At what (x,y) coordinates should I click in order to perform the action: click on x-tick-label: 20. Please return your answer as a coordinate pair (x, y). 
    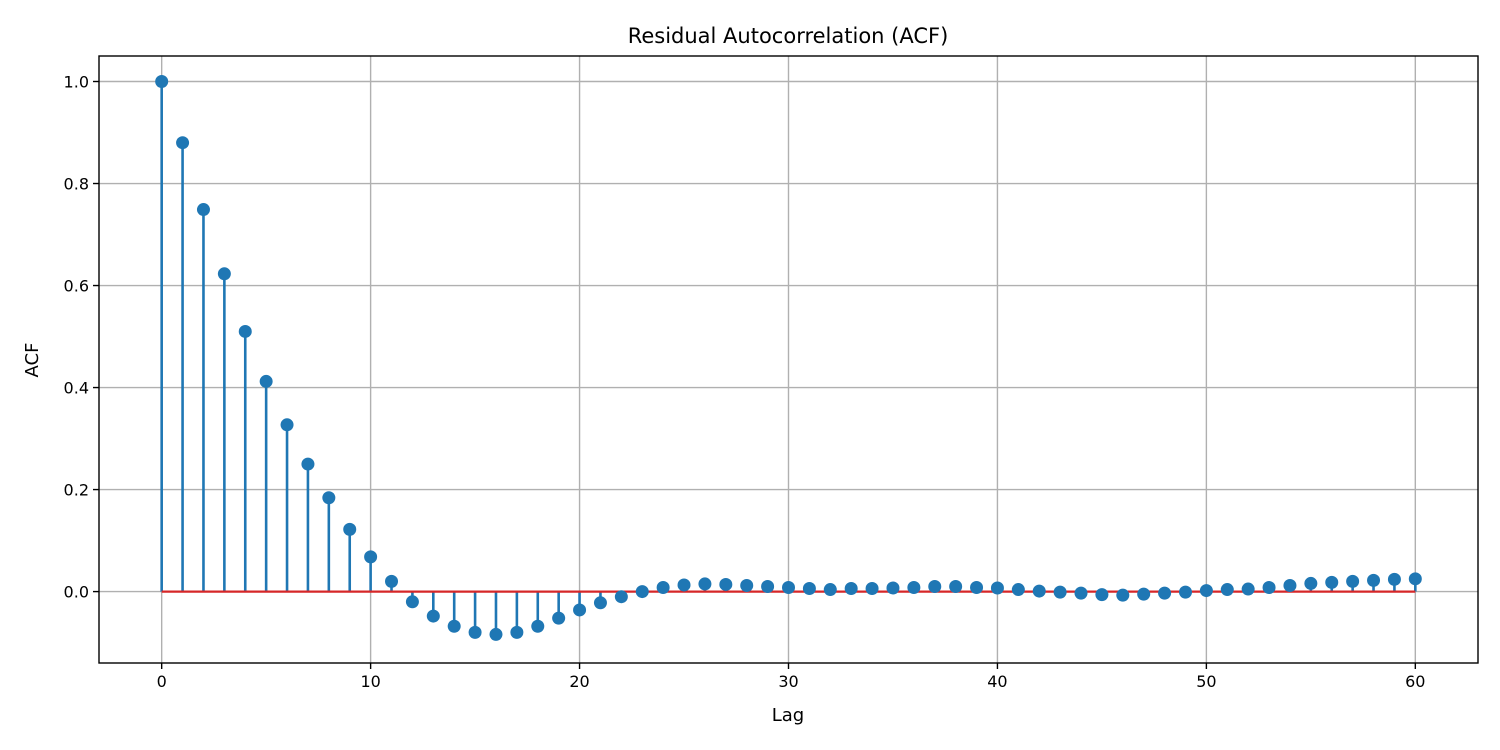
    Looking at the image, I should click on (579, 681).